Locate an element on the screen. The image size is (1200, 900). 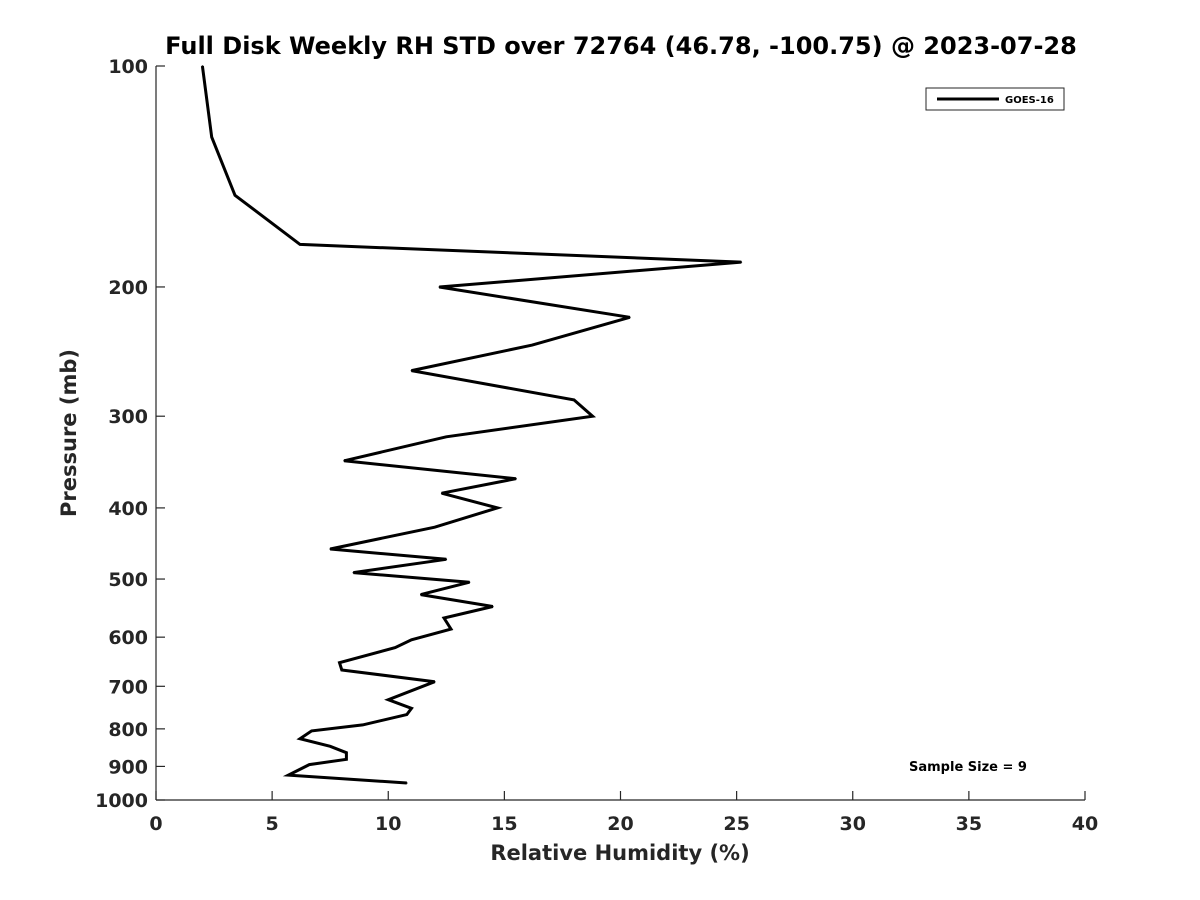
y-tick-label-1000: 1000 is located at coordinates (121, 801).